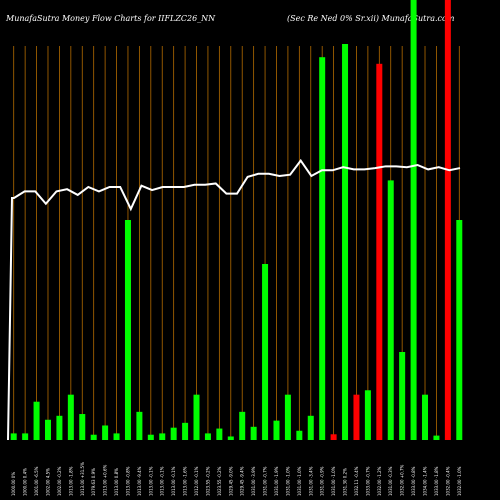  What do you see at coordinates (70, 481) in the screenshot?
I see `x-tick-label: 1013.00 -1.8%` at bounding box center [70, 481].